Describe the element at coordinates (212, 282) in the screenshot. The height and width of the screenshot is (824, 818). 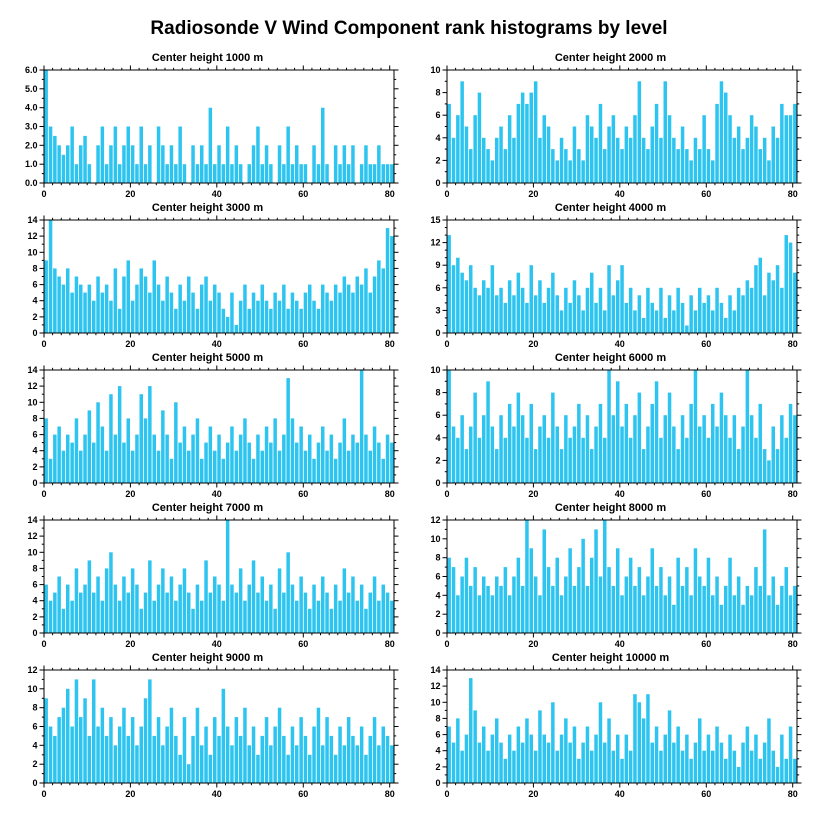
I see `plot-area-3000m: 0 20 40 60 80 0 2 4 6 8 10 12 14` at that location.